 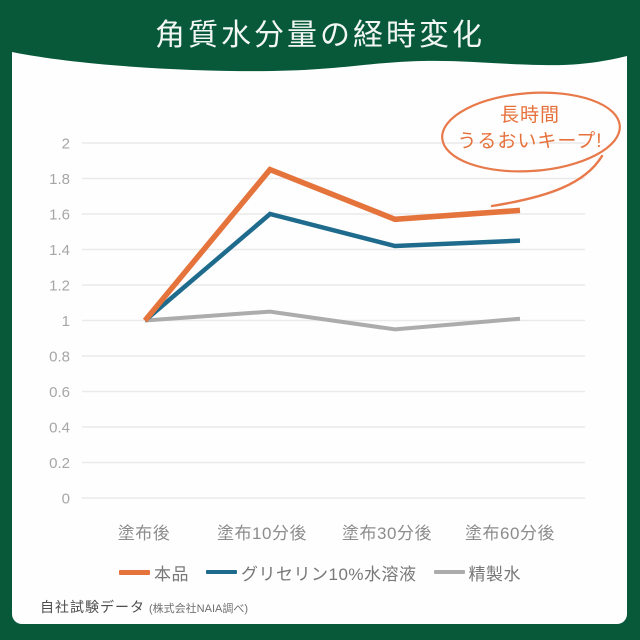 I want to click on annotation-line2: うるおいキープ!, so click(x=530, y=141).